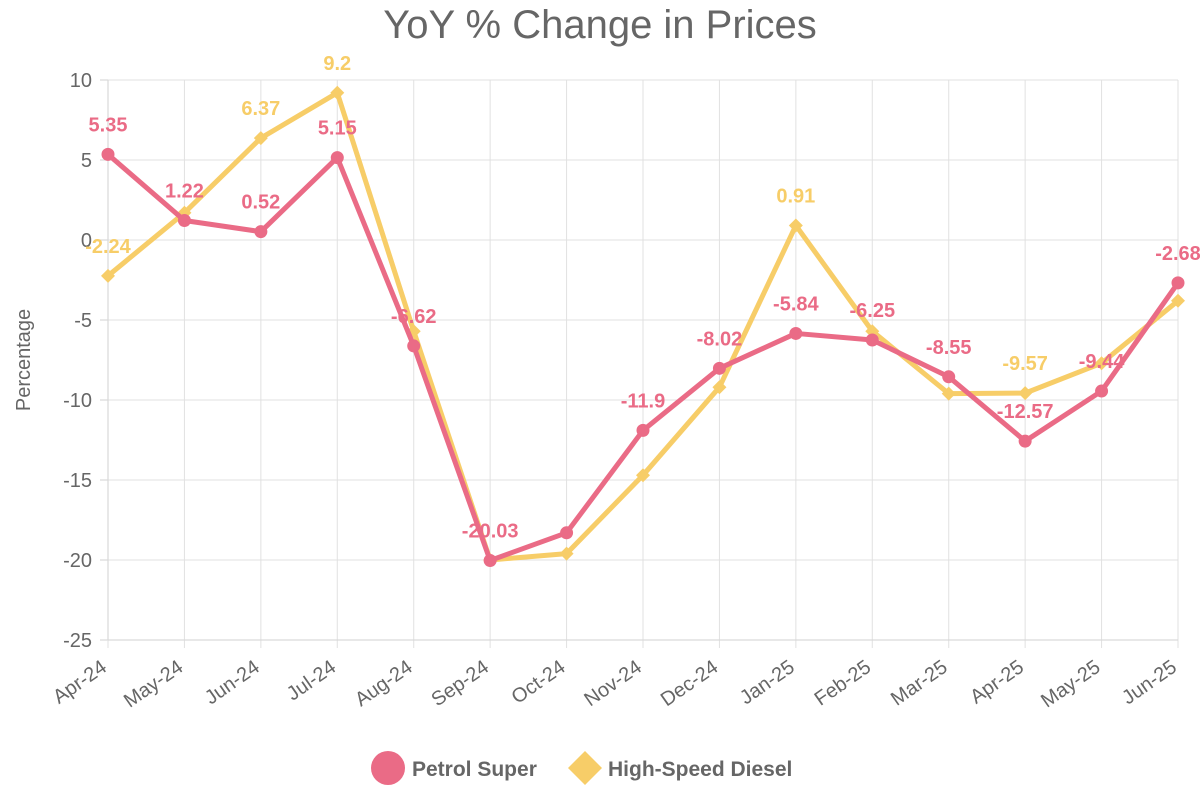  I want to click on x-tick-label: Apr-25, so click(997, 682).